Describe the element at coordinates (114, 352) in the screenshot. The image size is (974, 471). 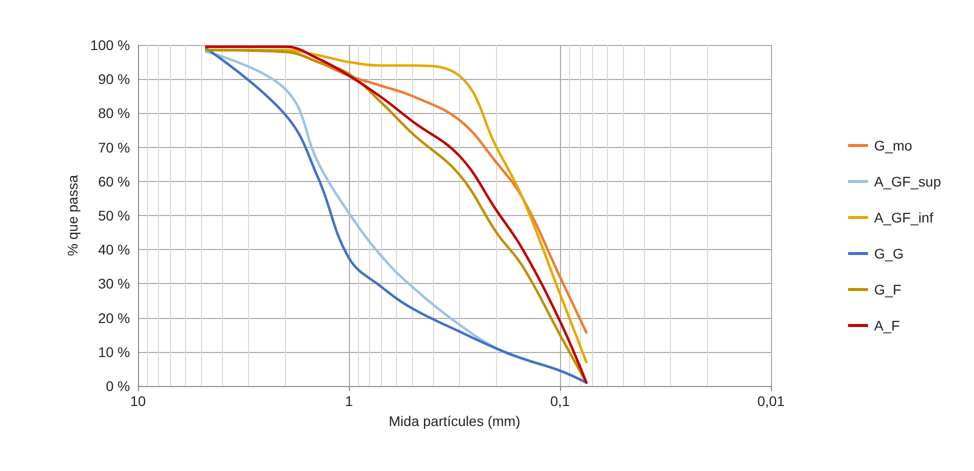
I see `y-tick-label: 10 %` at that location.